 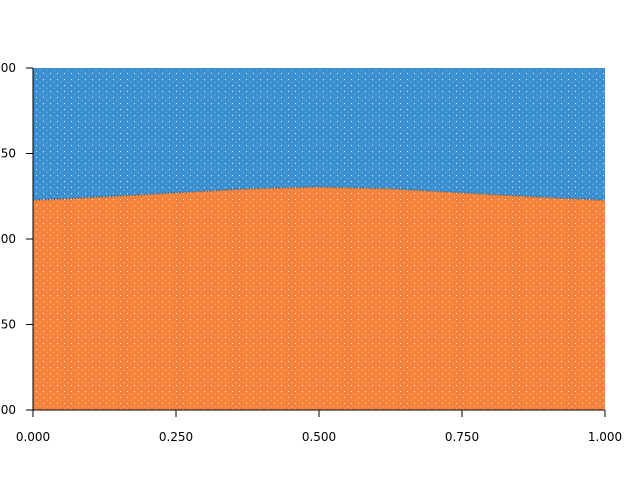 What do you see at coordinates (605, 437) in the screenshot?
I see `x-tick-label: 1.000` at bounding box center [605, 437].